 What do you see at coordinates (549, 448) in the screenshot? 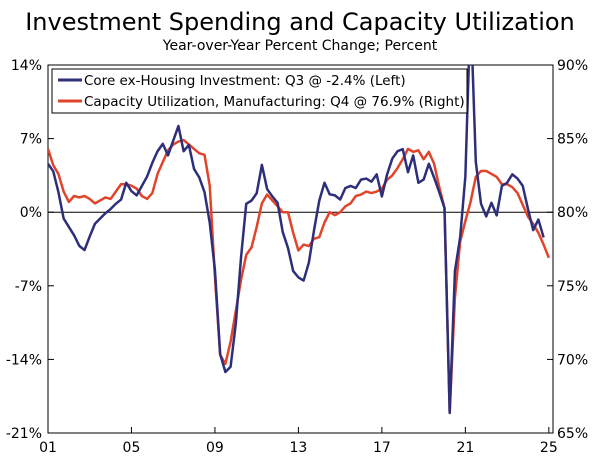
I see `x-tick-label: 25` at bounding box center [549, 448].